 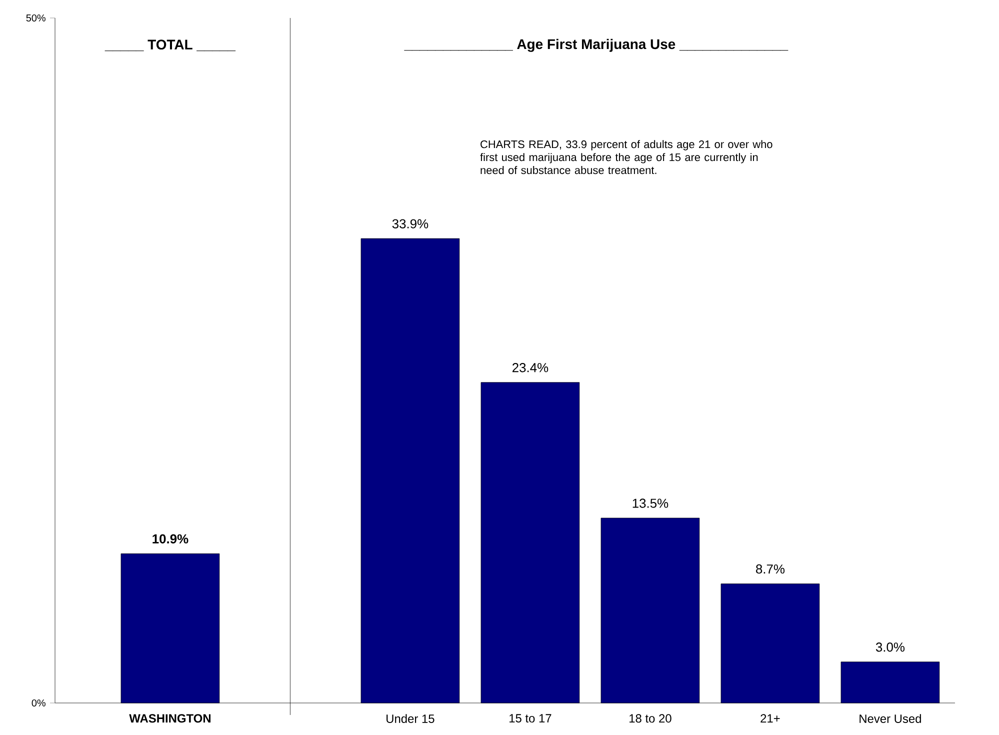 I want to click on data-label: 10.9%, so click(x=170, y=539).